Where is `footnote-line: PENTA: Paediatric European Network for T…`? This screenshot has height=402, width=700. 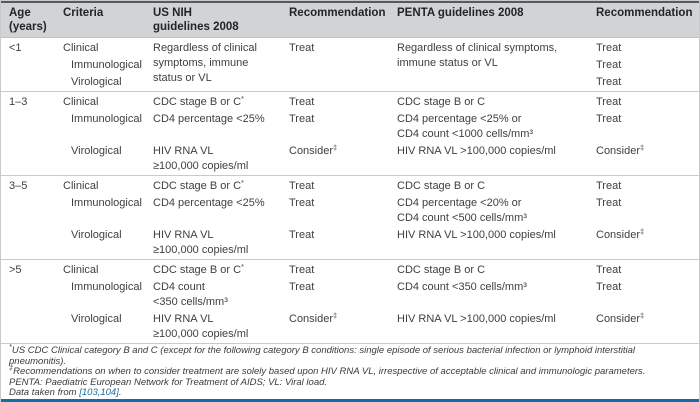
footnote-line: PENTA: Paediatric European Network for T… is located at coordinates (168, 382).